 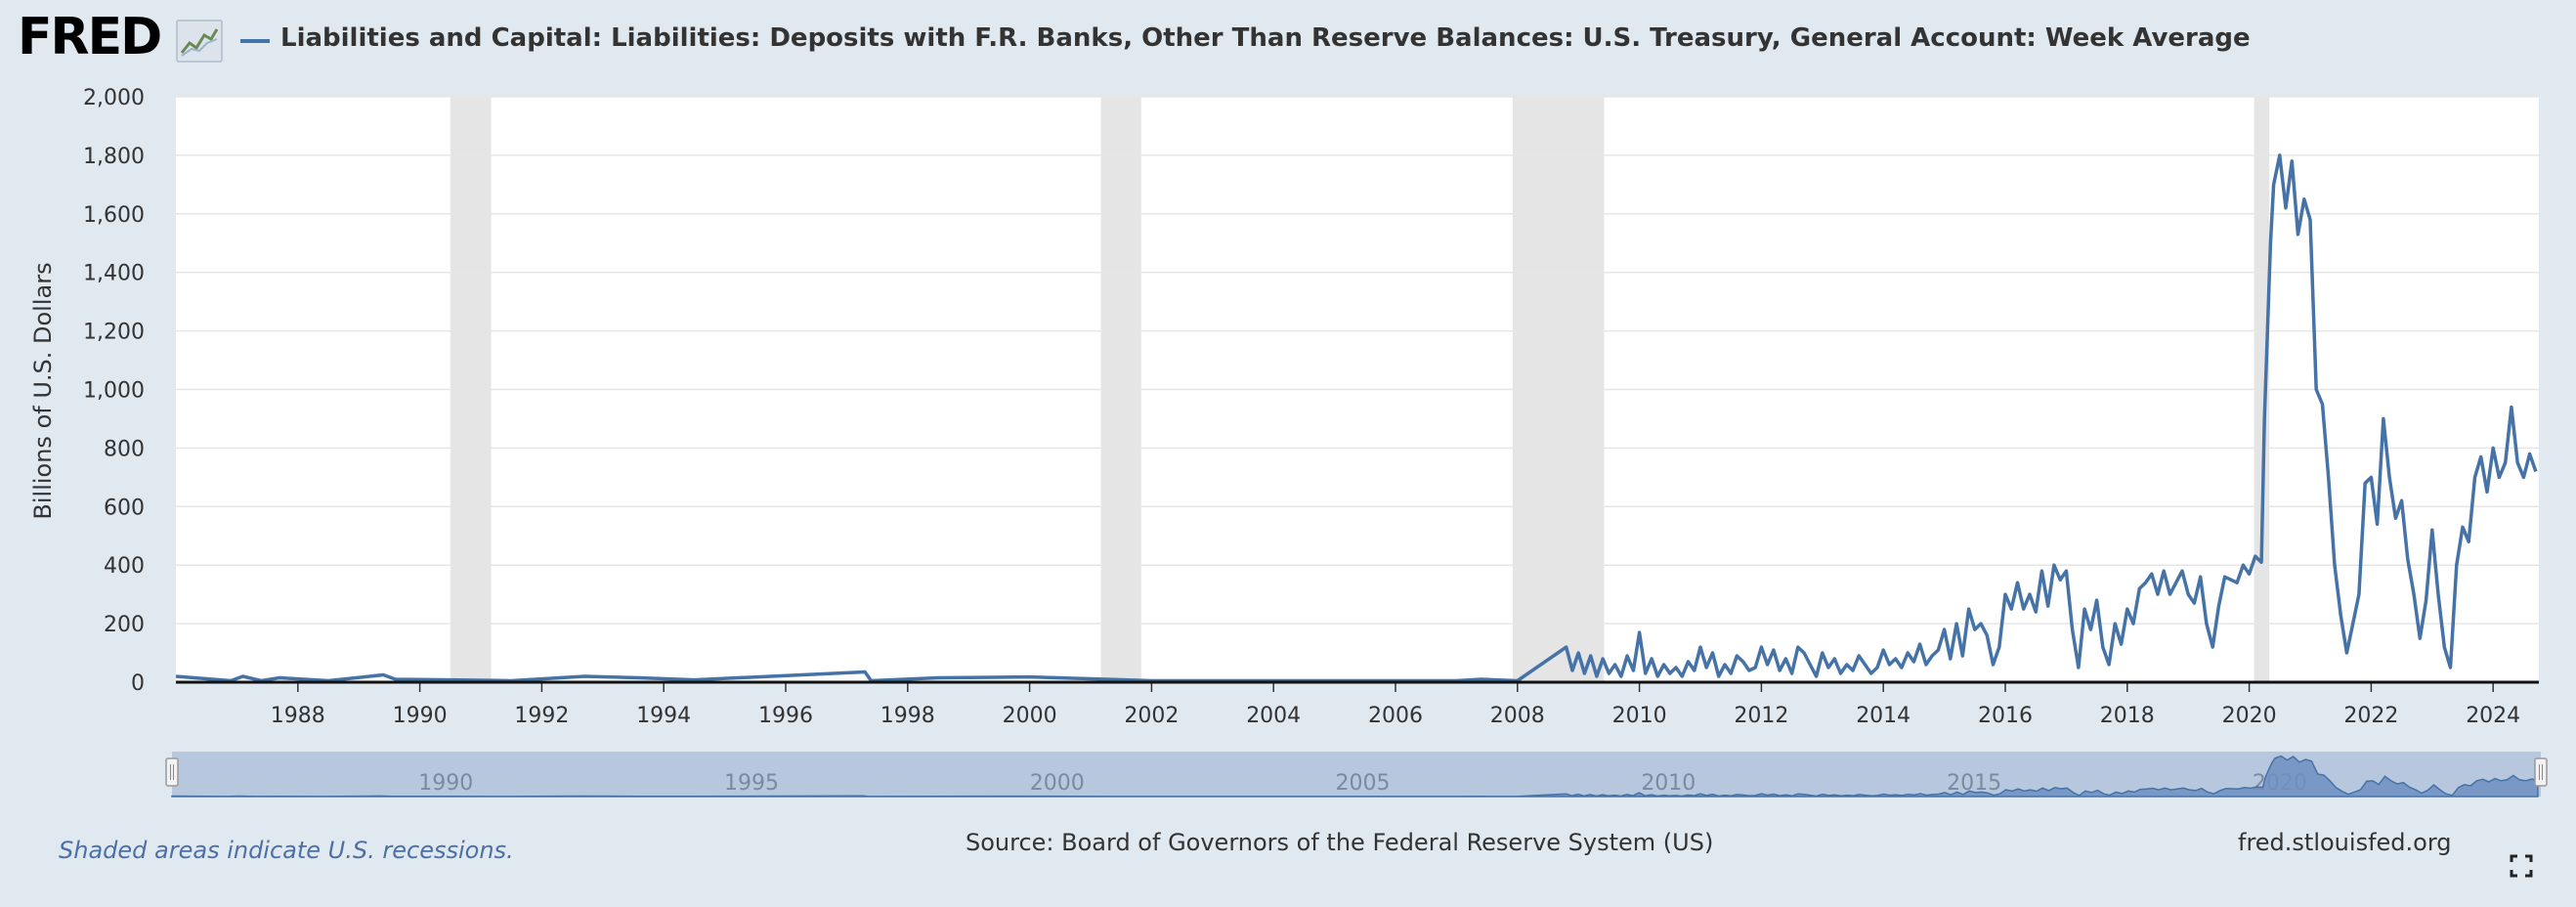 I want to click on y-tick-label: 1,600, so click(x=114, y=215).